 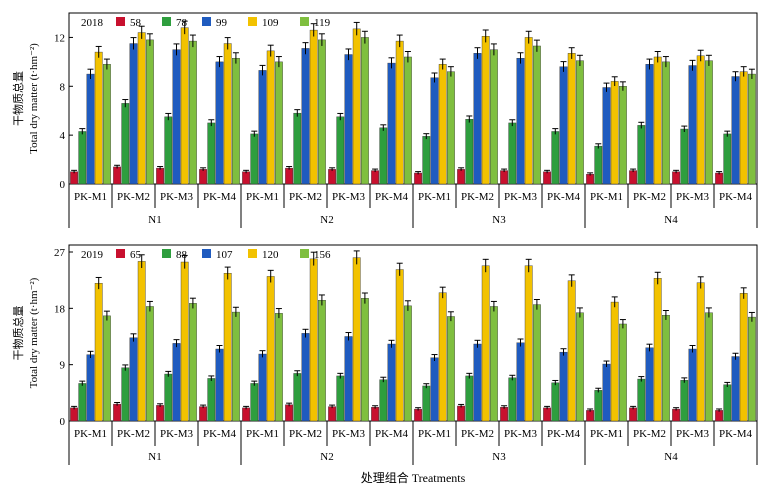 What do you see at coordinates (270, 23) in the screenshot?
I see `legend-label: 109` at bounding box center [270, 23].